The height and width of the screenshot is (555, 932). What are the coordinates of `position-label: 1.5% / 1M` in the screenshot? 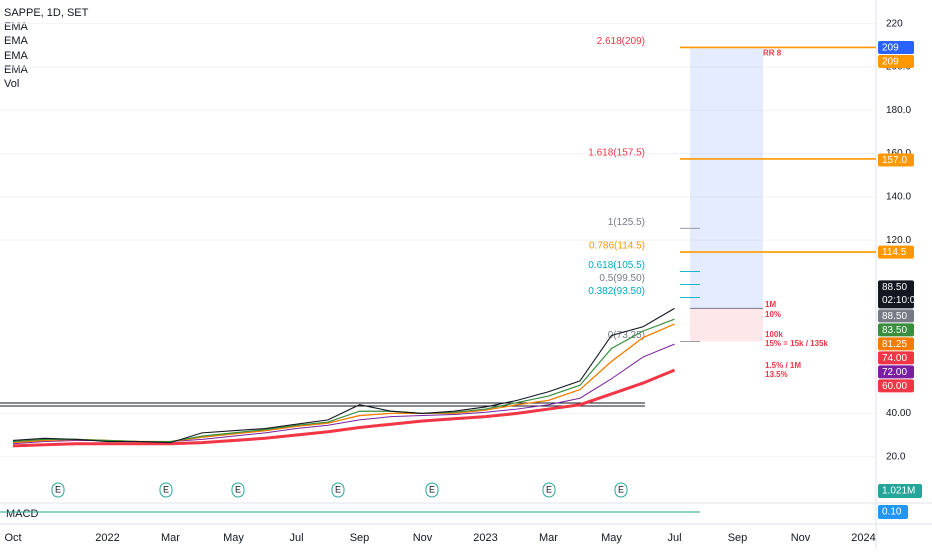 It's located at (783, 365).